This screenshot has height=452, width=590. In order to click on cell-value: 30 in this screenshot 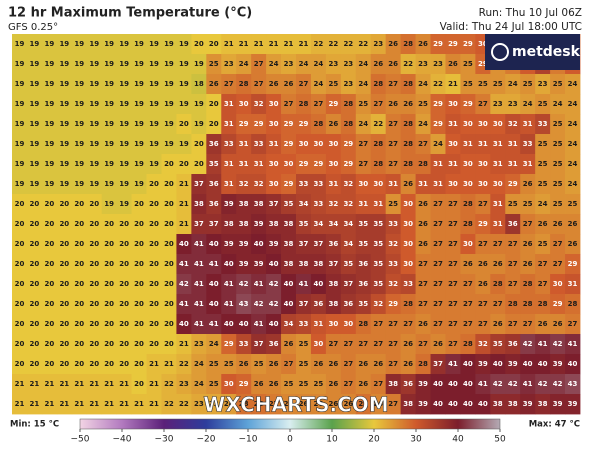, I will do `click(453, 144)`.